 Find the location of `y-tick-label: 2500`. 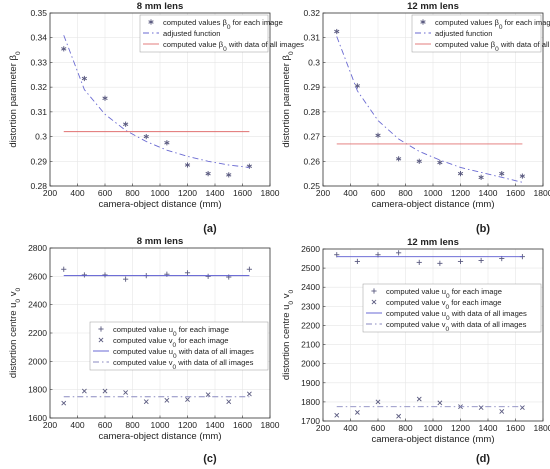

y-tick-label: 2500 is located at coordinates (310, 268).